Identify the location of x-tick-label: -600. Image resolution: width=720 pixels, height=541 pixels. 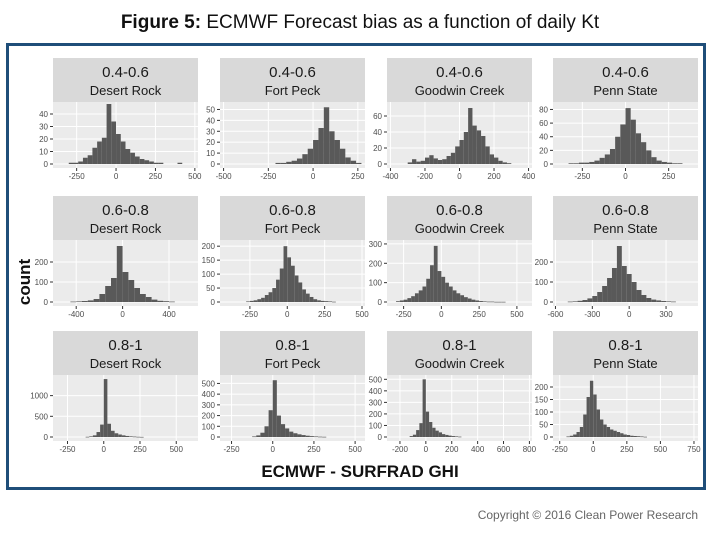
(555, 314).